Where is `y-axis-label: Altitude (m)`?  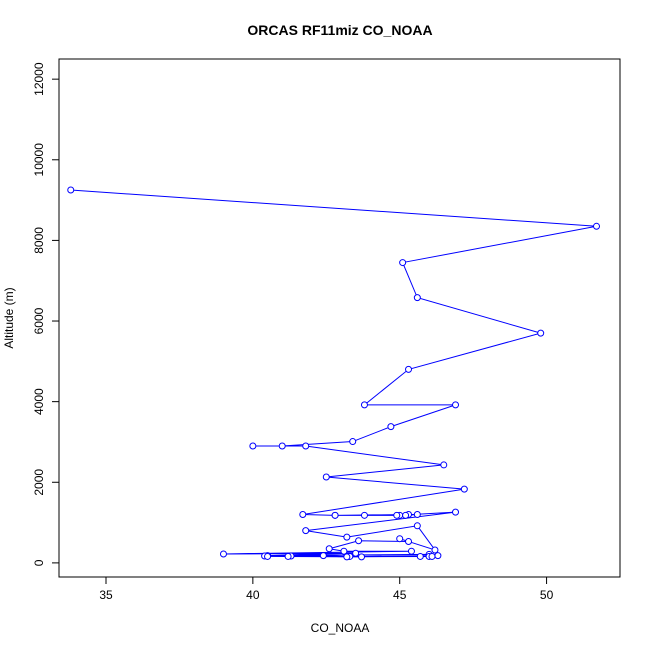 y-axis-label: Altitude (m) is located at coordinates (9, 317).